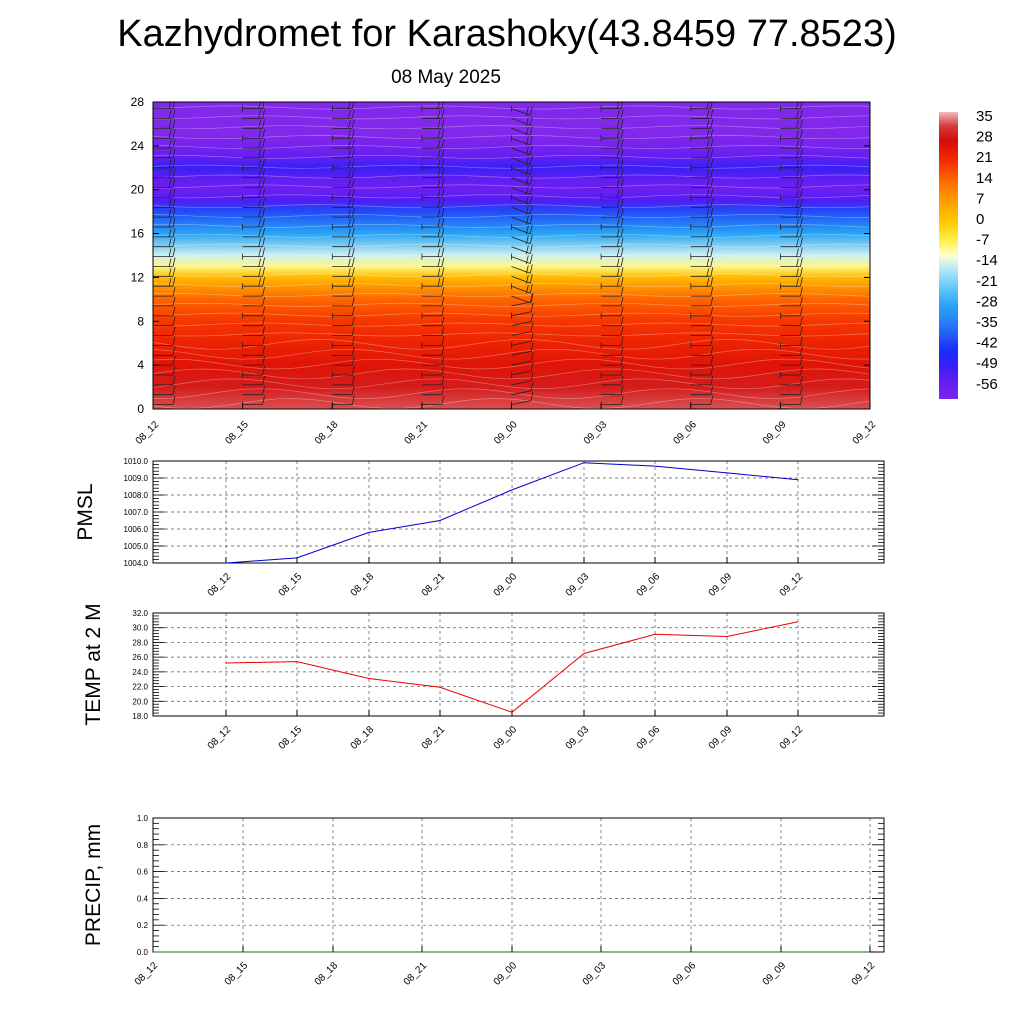 The image size is (1024, 1024). Describe the element at coordinates (143, 818) in the screenshot. I see `y-tick-label: 1.0` at that location.